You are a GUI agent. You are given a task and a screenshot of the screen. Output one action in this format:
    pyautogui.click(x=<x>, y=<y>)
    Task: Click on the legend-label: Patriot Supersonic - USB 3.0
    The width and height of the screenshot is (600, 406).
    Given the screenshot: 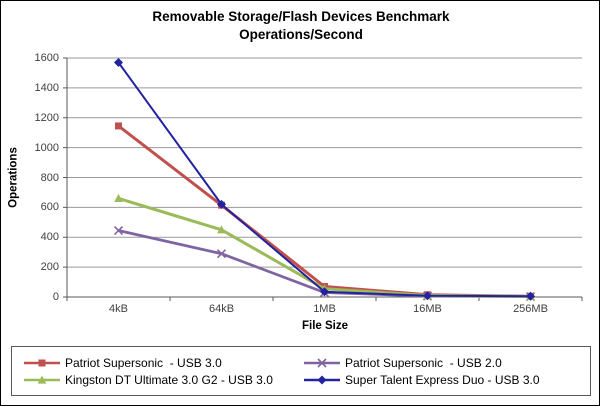 What is the action you would take?
    pyautogui.click(x=143, y=362)
    